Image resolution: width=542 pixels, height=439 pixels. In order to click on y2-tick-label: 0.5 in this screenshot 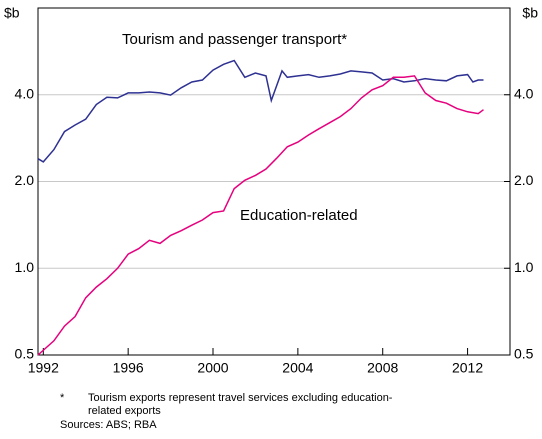, I will do `click(524, 354)`.